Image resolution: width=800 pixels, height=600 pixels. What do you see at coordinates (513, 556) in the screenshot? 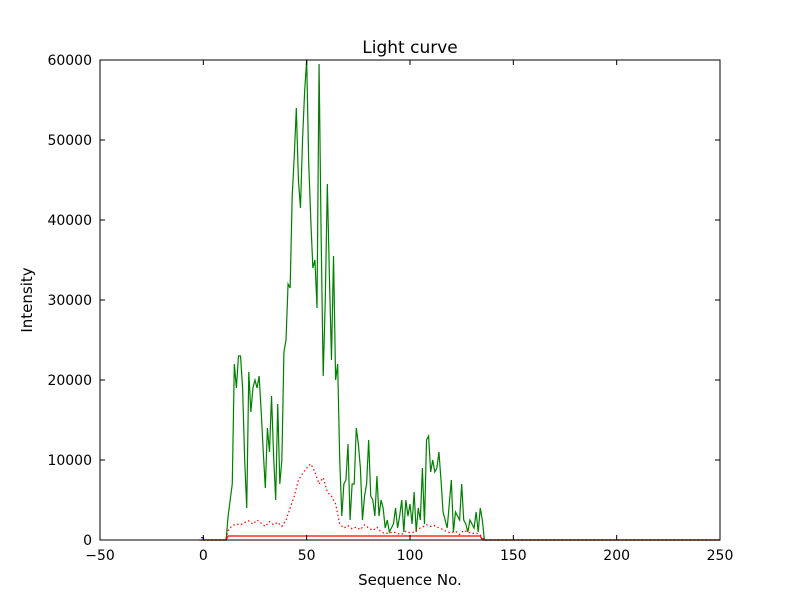
I see `x-tick-label: 150` at bounding box center [513, 556].